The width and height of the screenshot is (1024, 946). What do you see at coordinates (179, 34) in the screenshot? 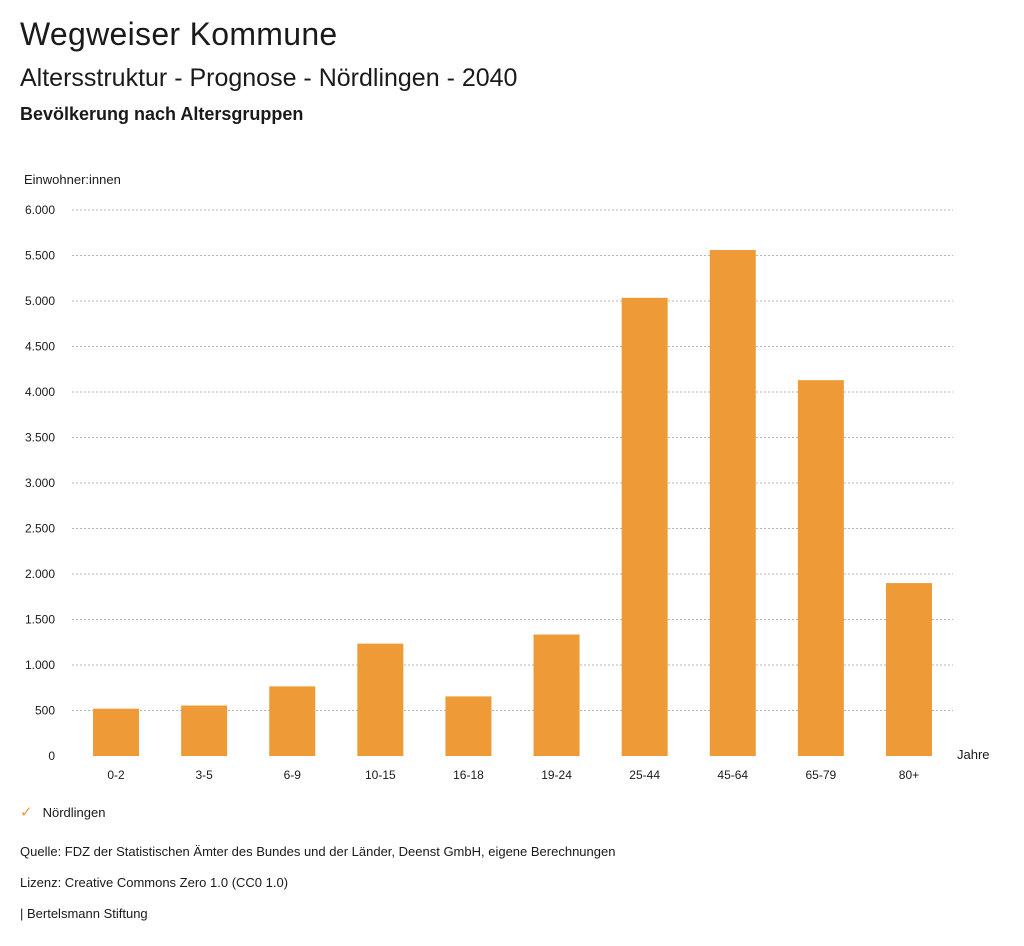
I see `page-title: Wegweiser Kommune` at bounding box center [179, 34].